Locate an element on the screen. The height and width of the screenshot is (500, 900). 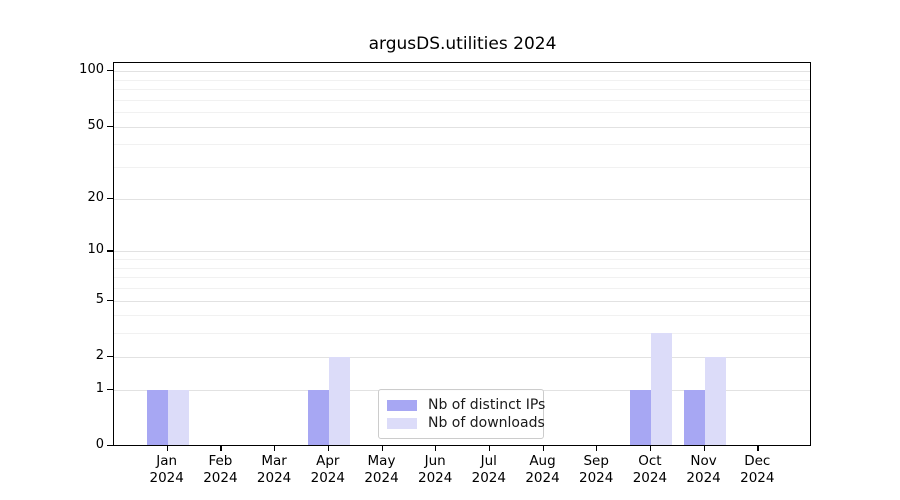
bar-jan-downloads is located at coordinates (178, 417).